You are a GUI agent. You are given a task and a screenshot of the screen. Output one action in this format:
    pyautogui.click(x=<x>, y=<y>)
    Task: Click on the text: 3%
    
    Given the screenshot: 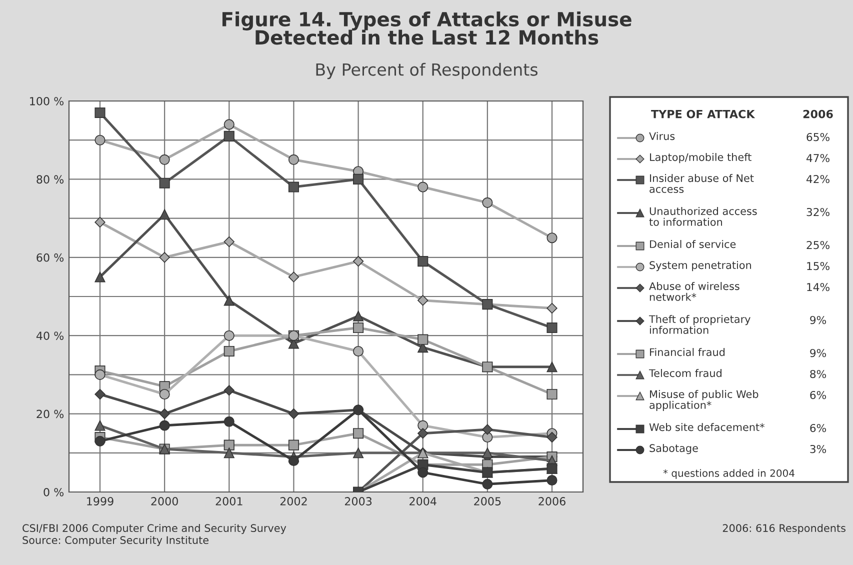 What is the action you would take?
    pyautogui.click(x=818, y=449)
    